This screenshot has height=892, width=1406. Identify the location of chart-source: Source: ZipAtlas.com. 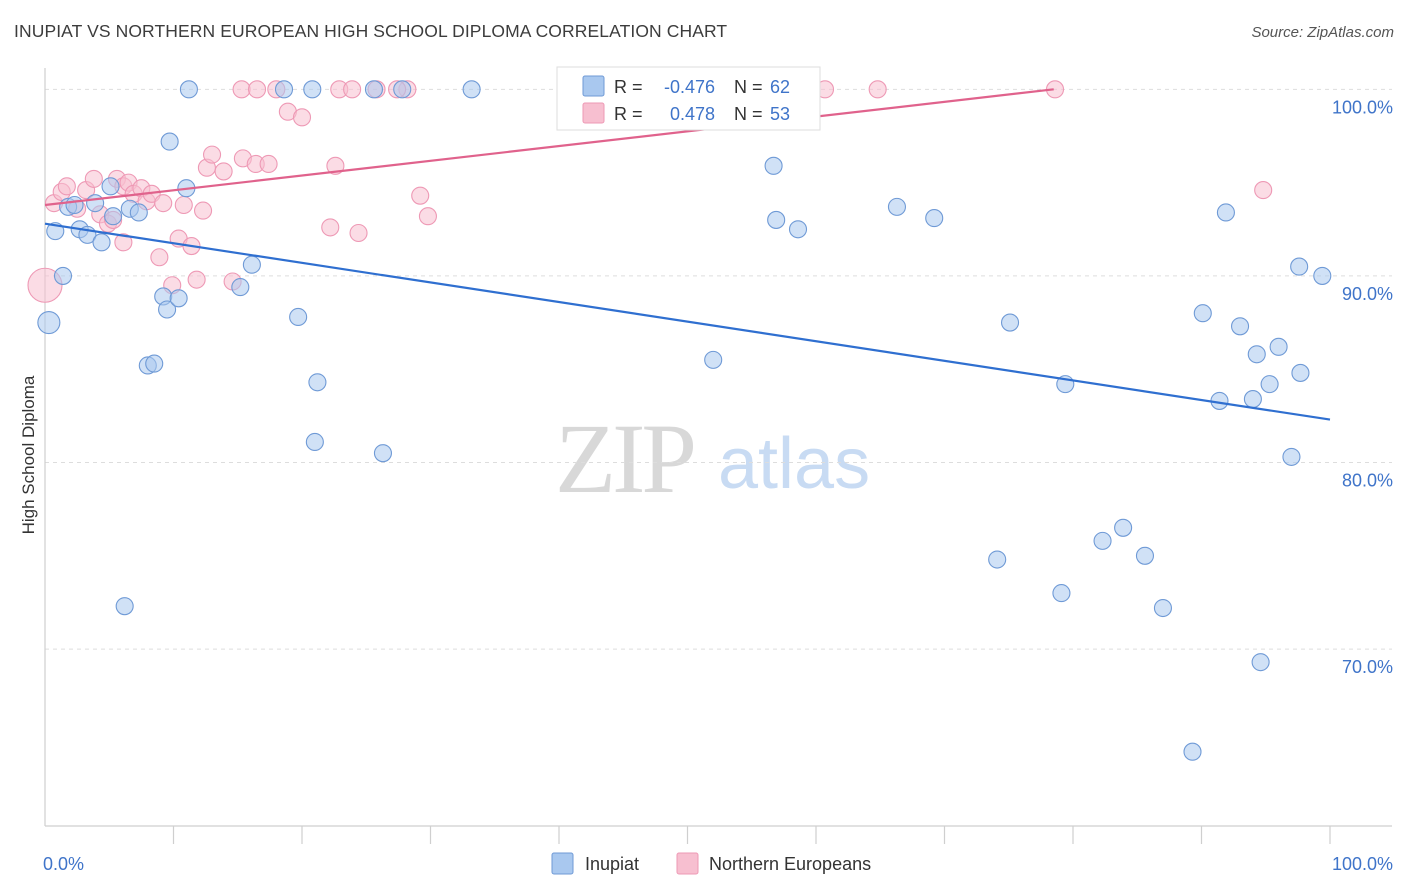
(1322, 32).